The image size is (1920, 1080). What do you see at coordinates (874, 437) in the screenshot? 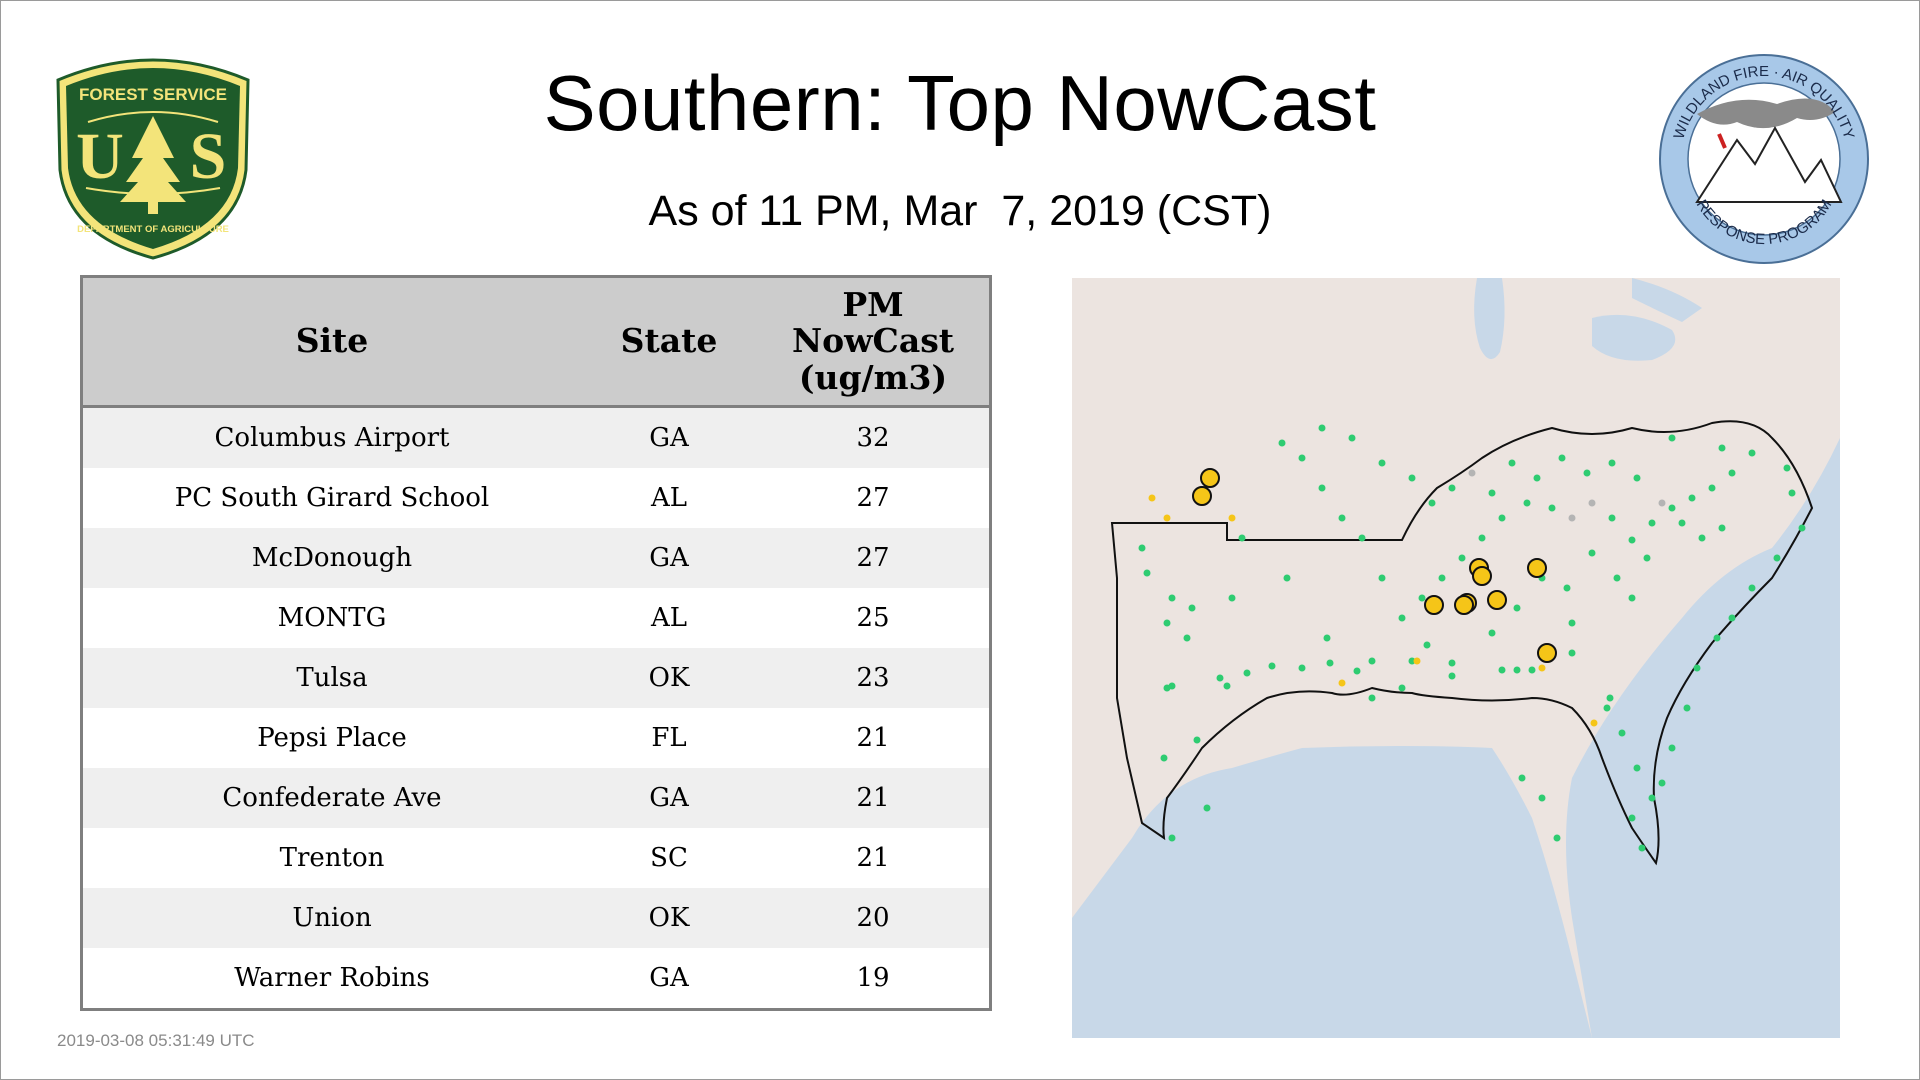
I see `value-cell: 32` at bounding box center [874, 437].